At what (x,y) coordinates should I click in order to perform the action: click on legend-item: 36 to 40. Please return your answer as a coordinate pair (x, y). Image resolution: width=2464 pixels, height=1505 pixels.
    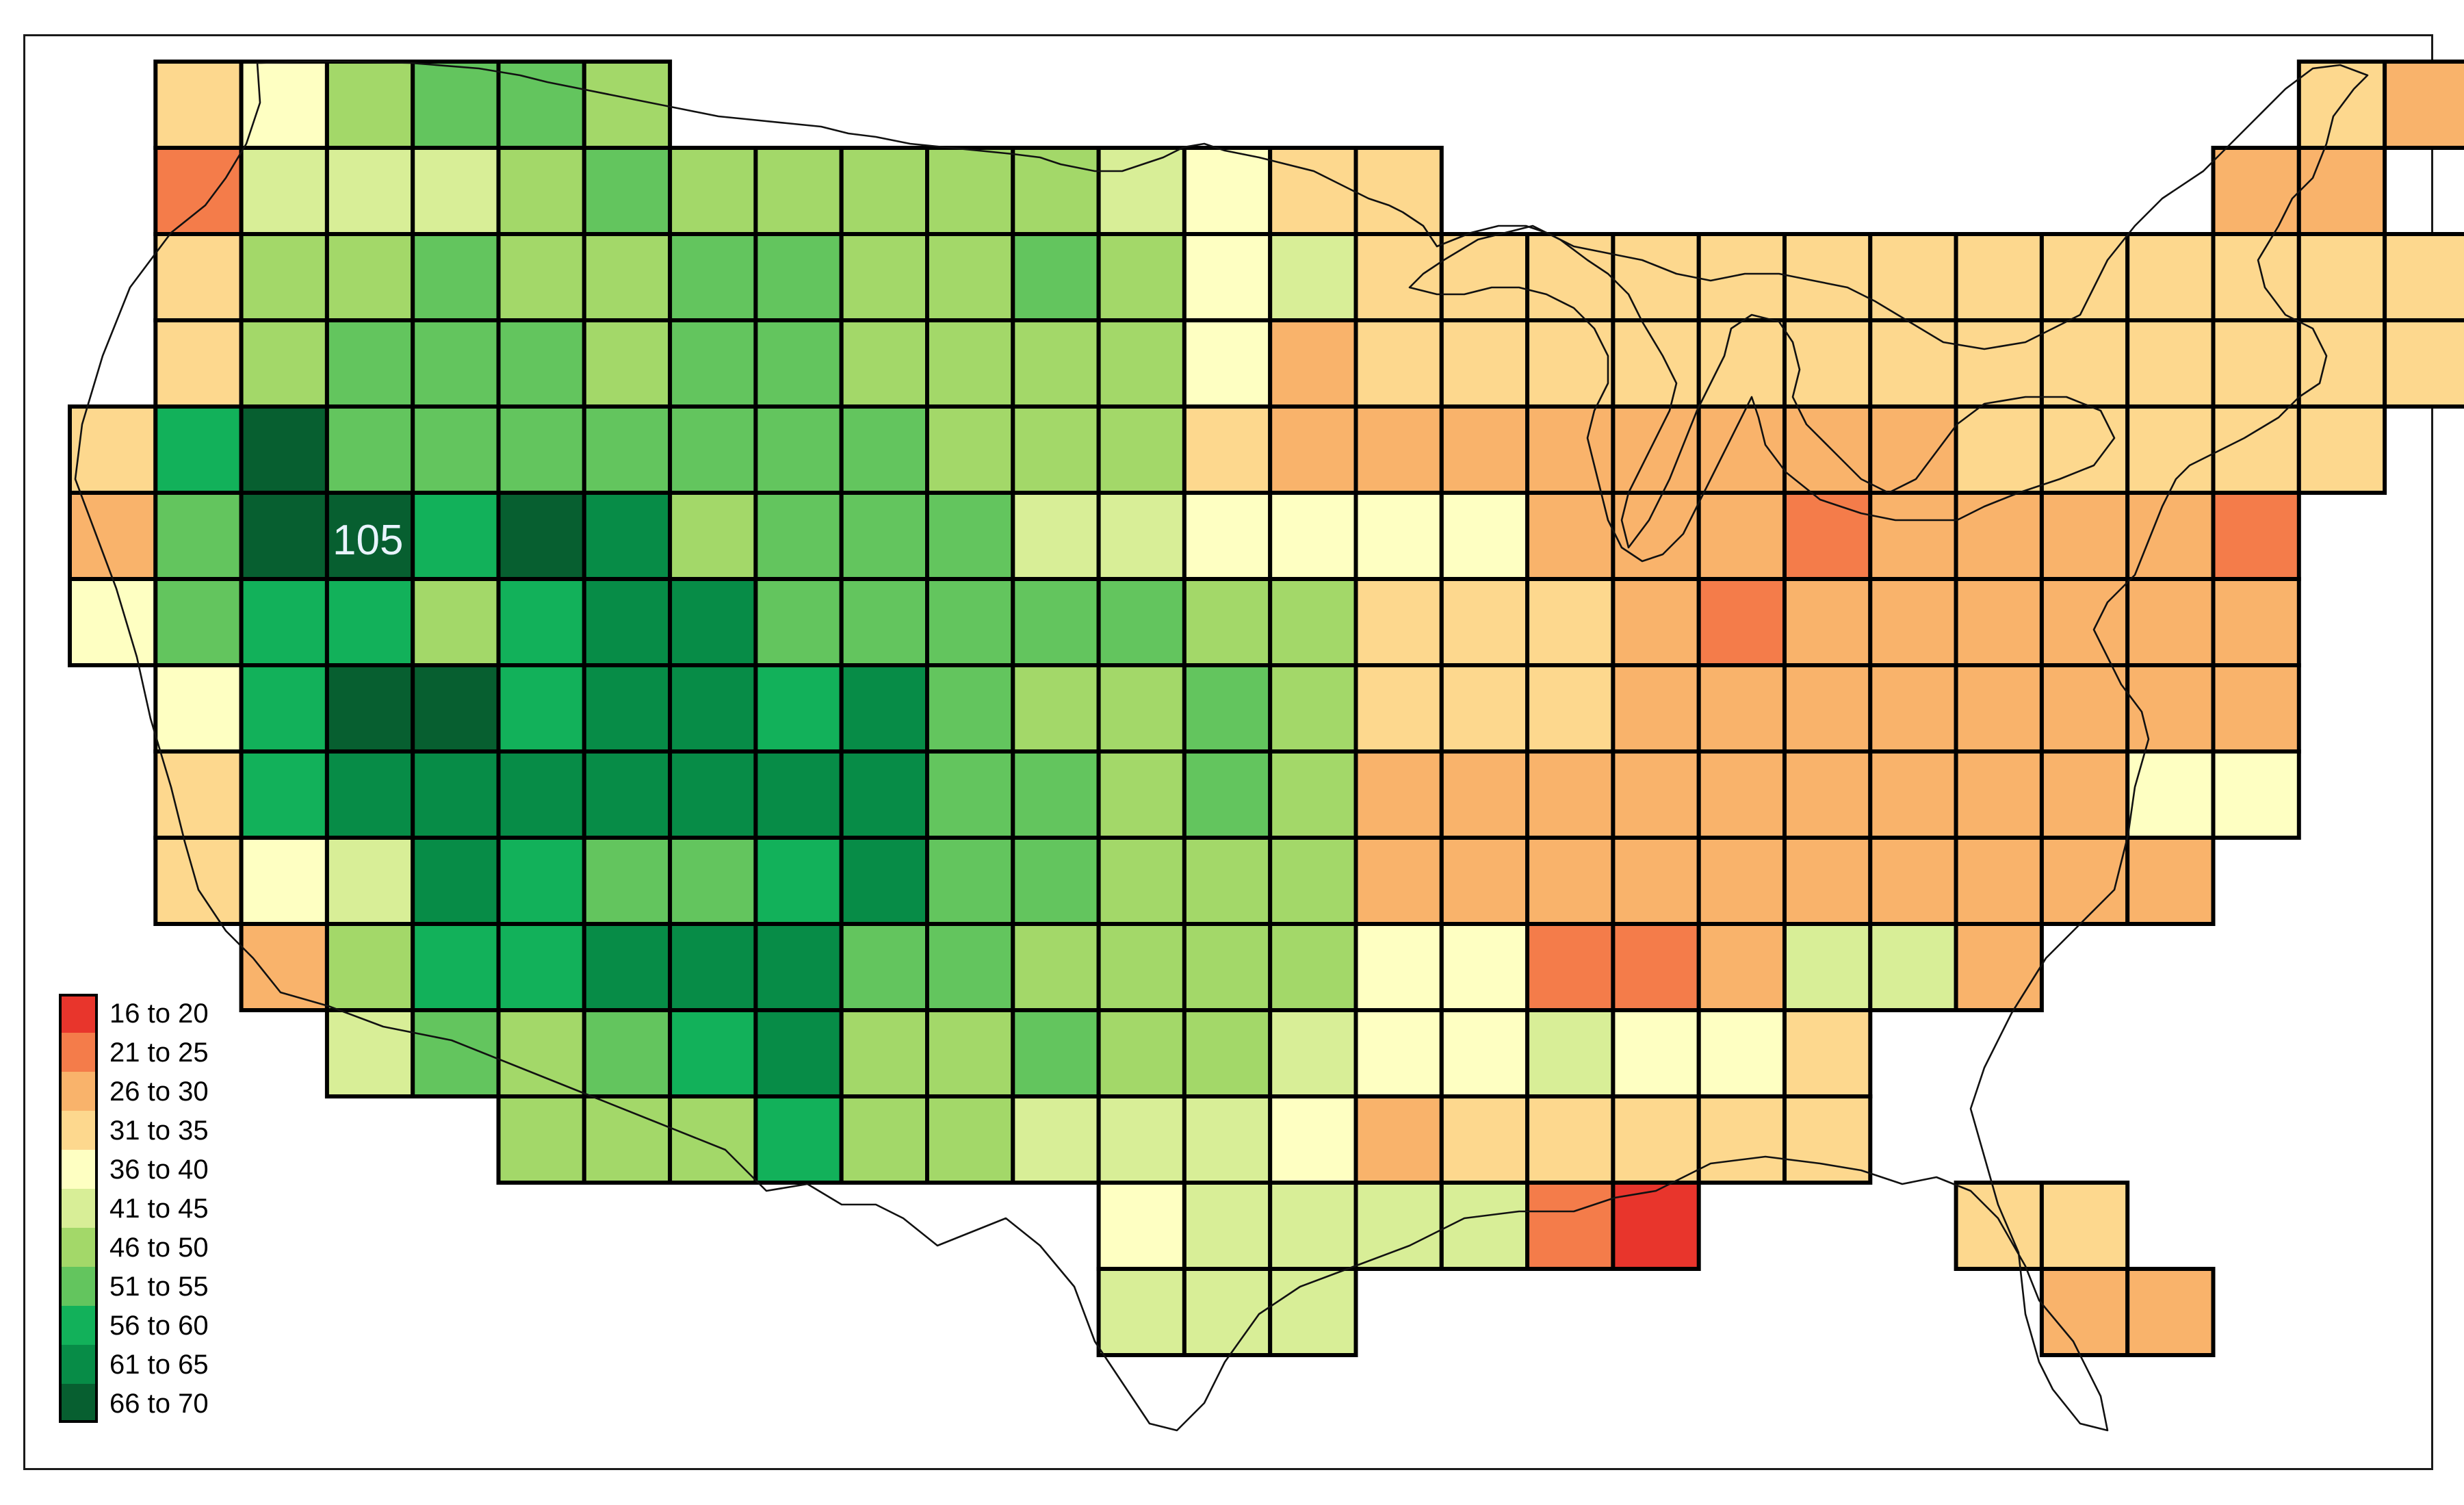
    Looking at the image, I should click on (175, 1169).